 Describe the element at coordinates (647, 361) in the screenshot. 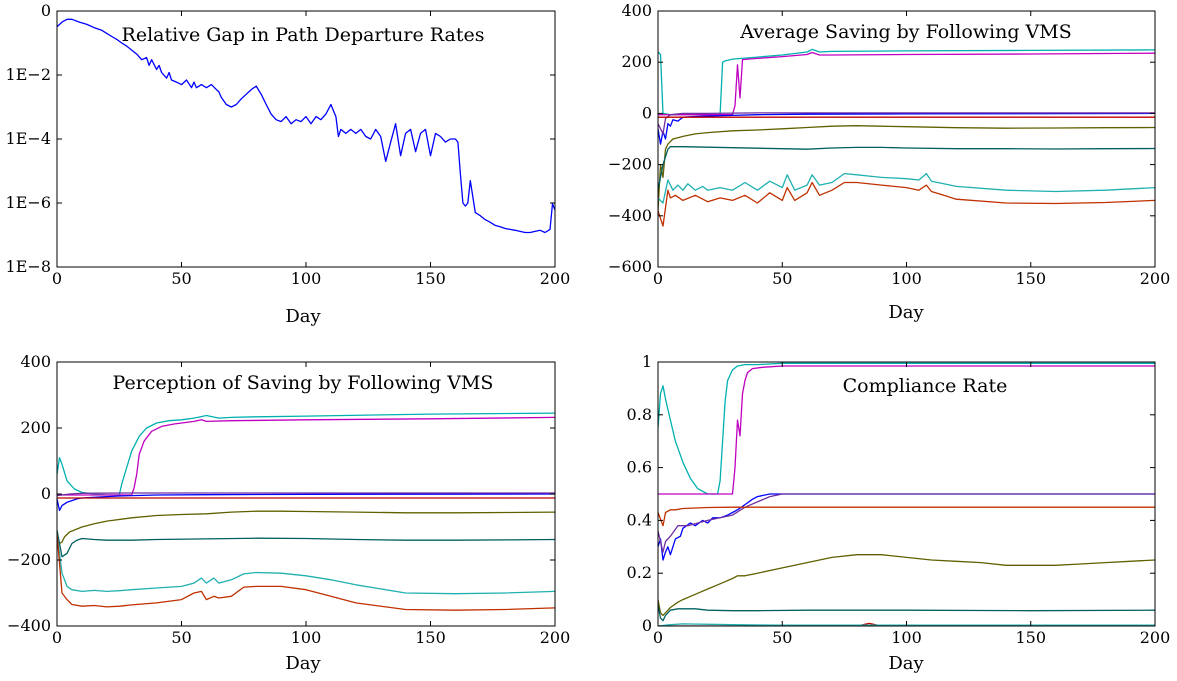

I see `y-tick-label: 1` at that location.